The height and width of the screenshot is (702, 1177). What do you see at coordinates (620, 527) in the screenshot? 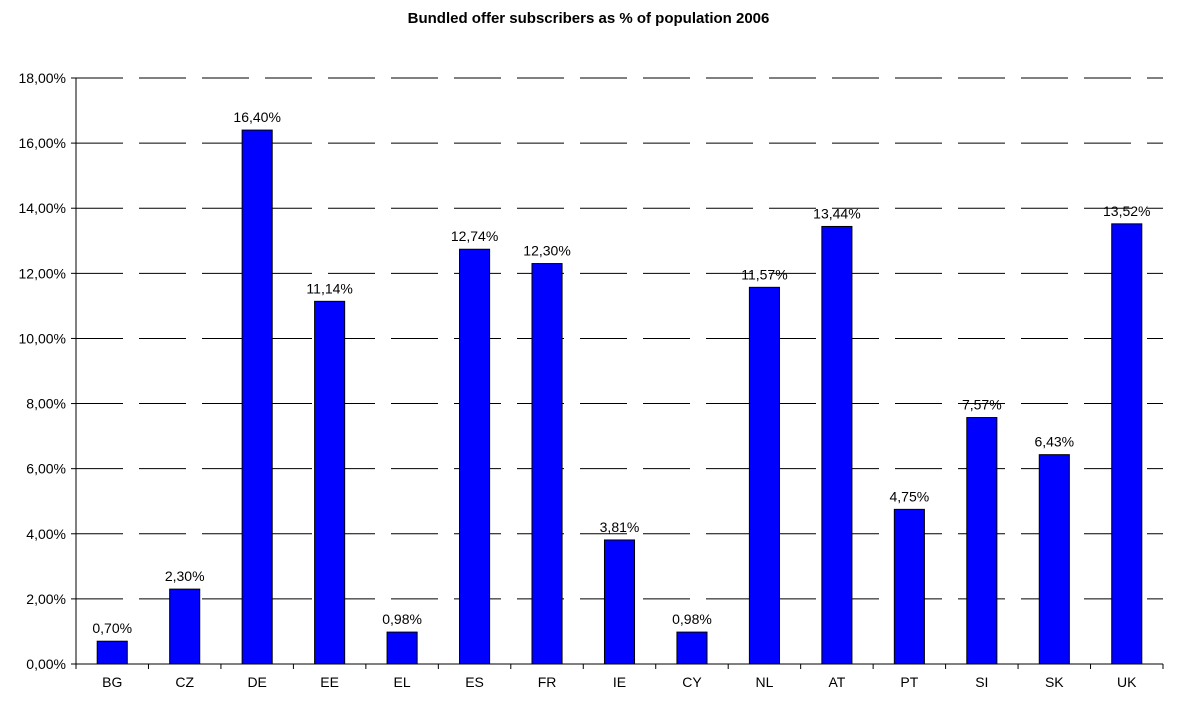
I see `data-label-ie: 3,81%` at bounding box center [620, 527].